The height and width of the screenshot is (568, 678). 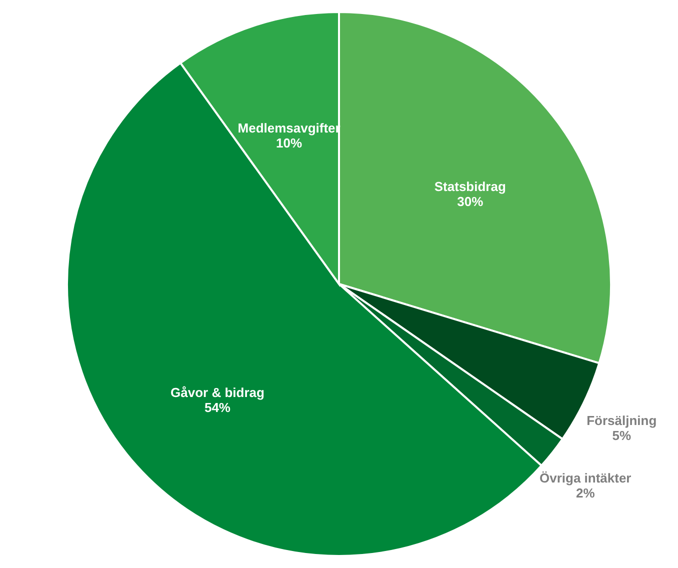 What do you see at coordinates (217, 392) in the screenshot?
I see `slice-label: Gåvor & bidrag` at bounding box center [217, 392].